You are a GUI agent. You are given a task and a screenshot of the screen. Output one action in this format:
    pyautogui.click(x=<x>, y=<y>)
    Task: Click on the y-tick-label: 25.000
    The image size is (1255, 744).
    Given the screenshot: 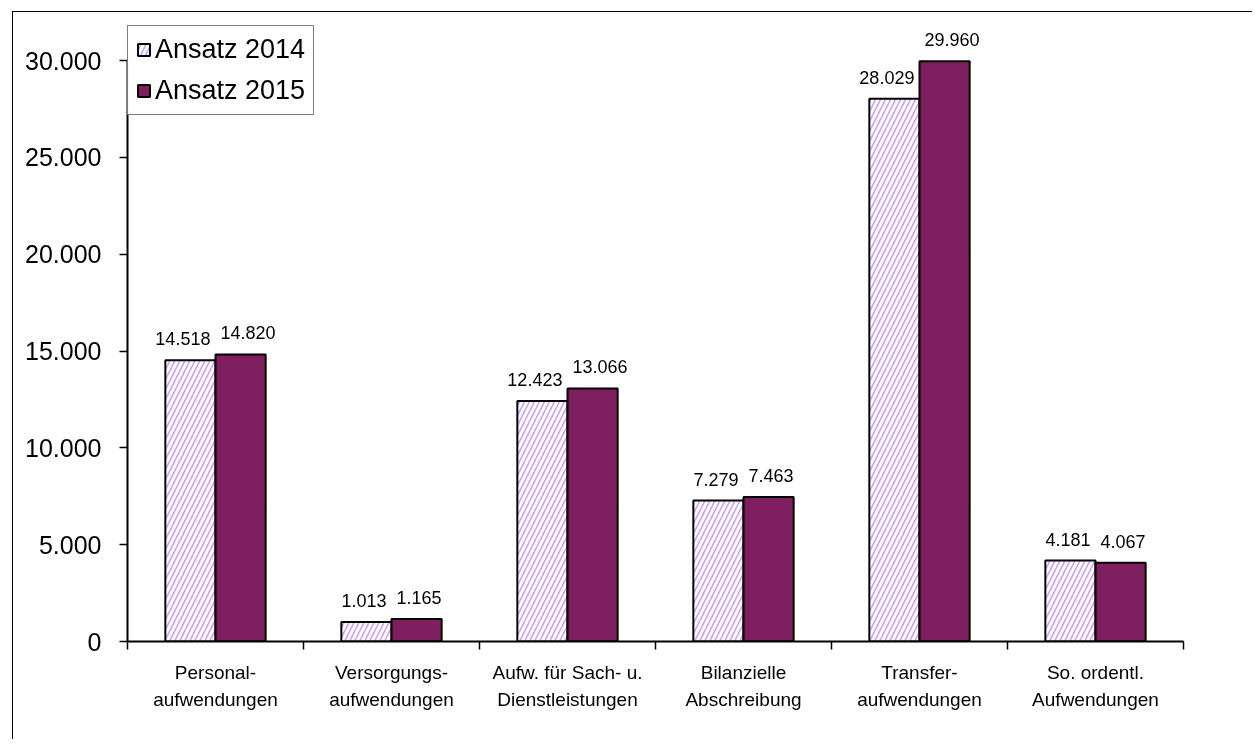 What is the action you would take?
    pyautogui.click(x=63, y=157)
    